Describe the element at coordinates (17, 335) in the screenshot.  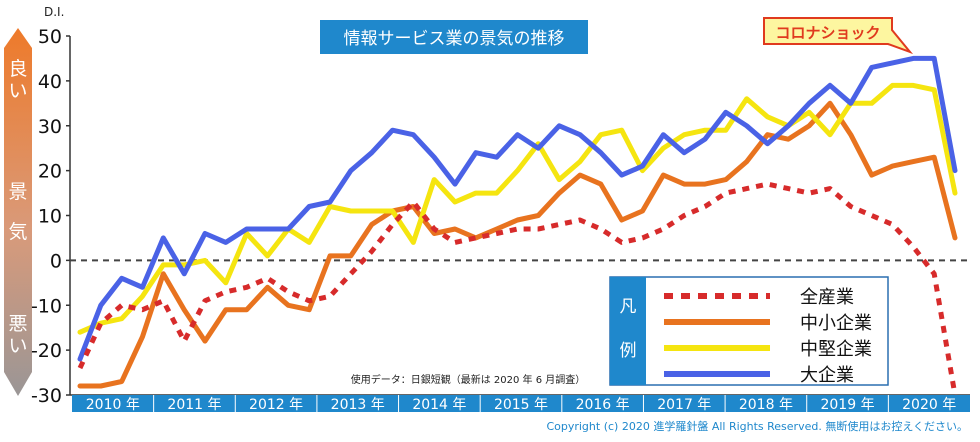
I see `side-label-bad: 悪い` at that location.